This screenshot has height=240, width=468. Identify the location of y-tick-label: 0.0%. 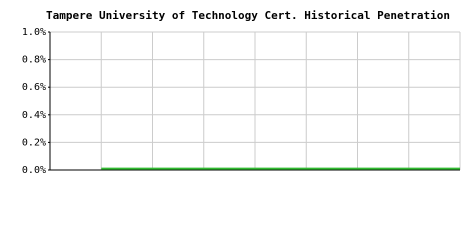
(34, 170).